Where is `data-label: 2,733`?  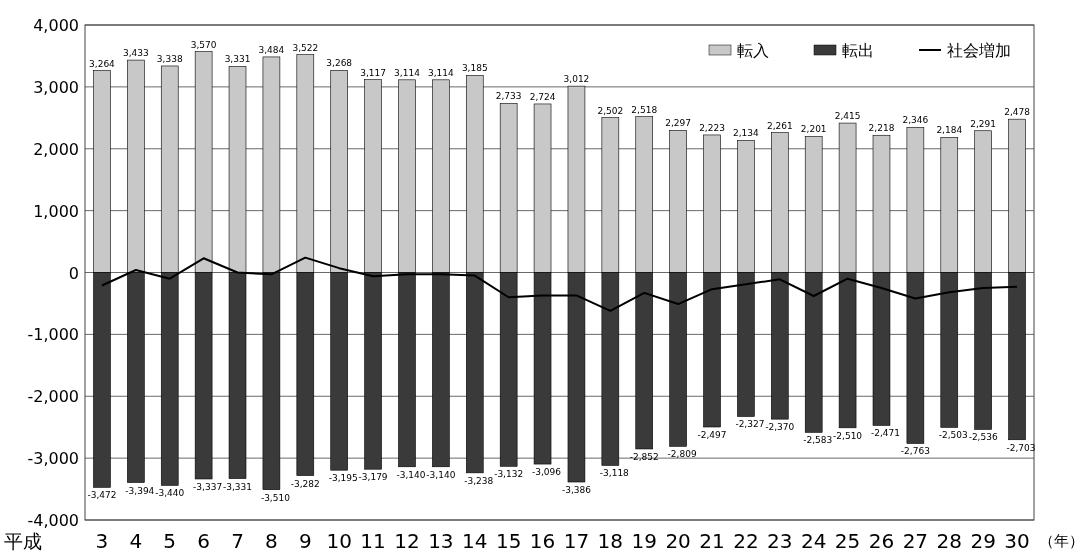 data-label: 2,733 is located at coordinates (508, 96).